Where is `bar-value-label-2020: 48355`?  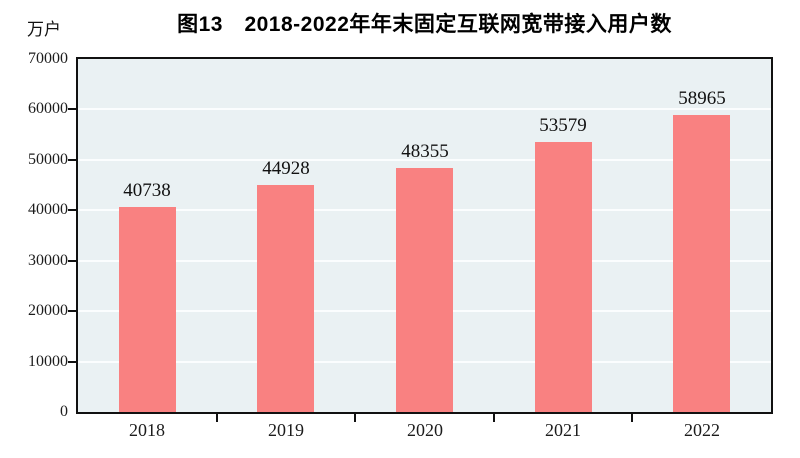 bar-value-label-2020: 48355 is located at coordinates (425, 151).